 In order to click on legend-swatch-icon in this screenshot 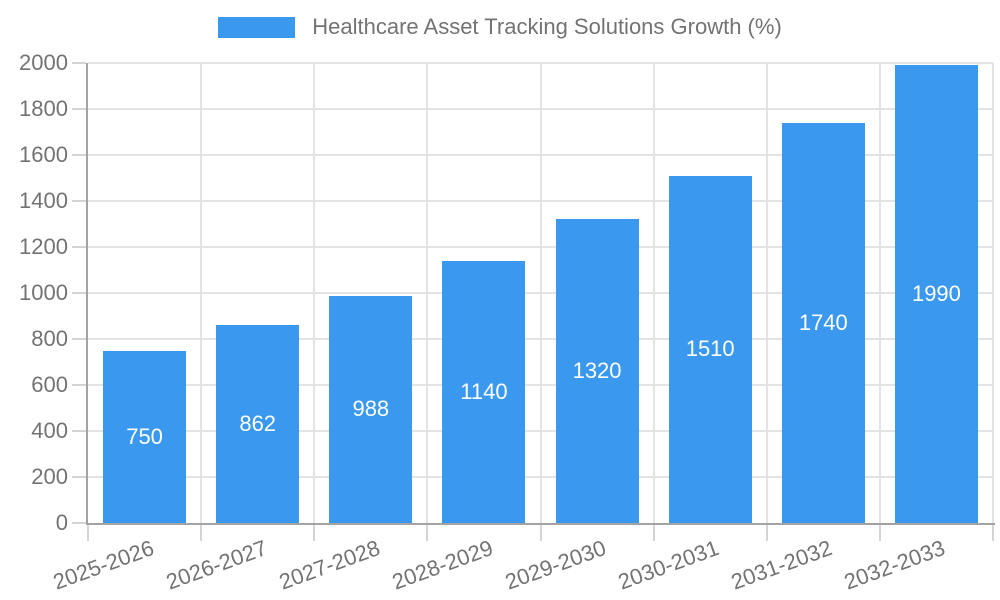, I will do `click(257, 27)`.